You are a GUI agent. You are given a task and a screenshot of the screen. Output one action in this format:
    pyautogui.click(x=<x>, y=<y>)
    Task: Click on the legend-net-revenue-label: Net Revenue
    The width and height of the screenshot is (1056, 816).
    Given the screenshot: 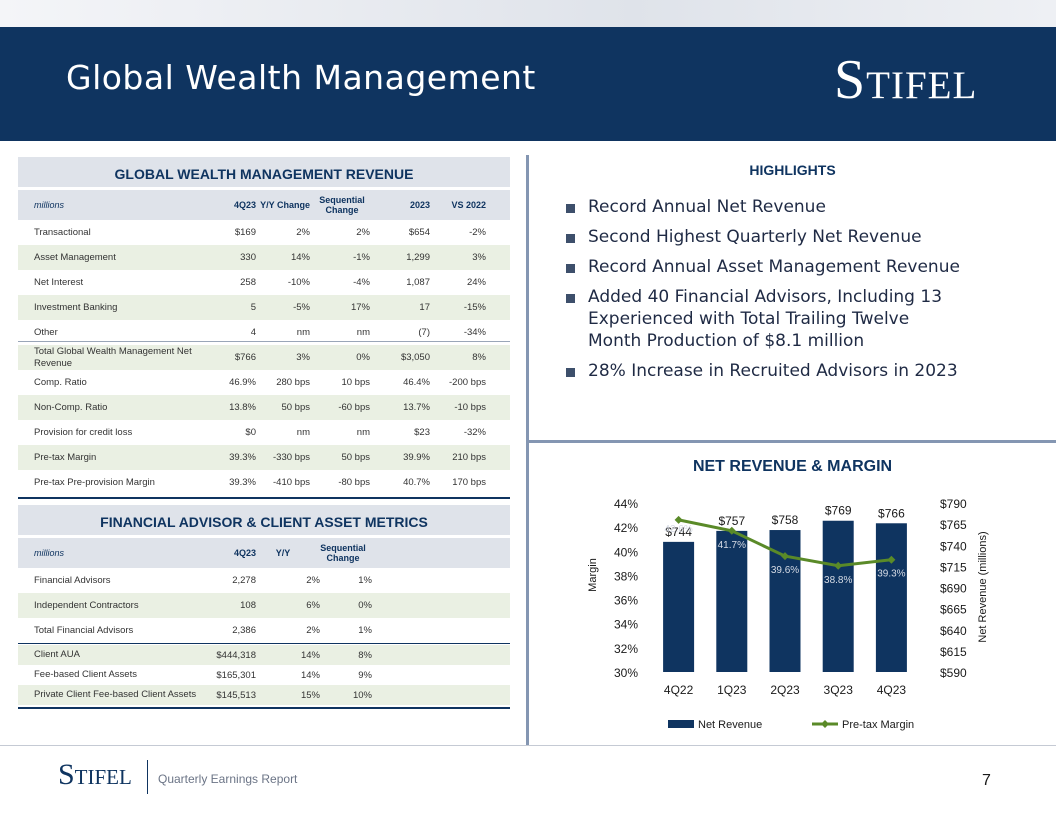 What is the action you would take?
    pyautogui.click(x=730, y=725)
    